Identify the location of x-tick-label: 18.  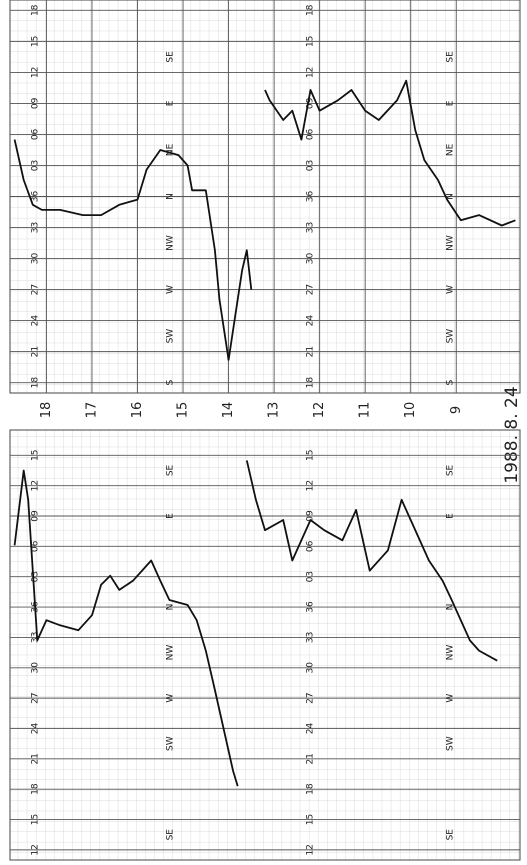
(46, 410).